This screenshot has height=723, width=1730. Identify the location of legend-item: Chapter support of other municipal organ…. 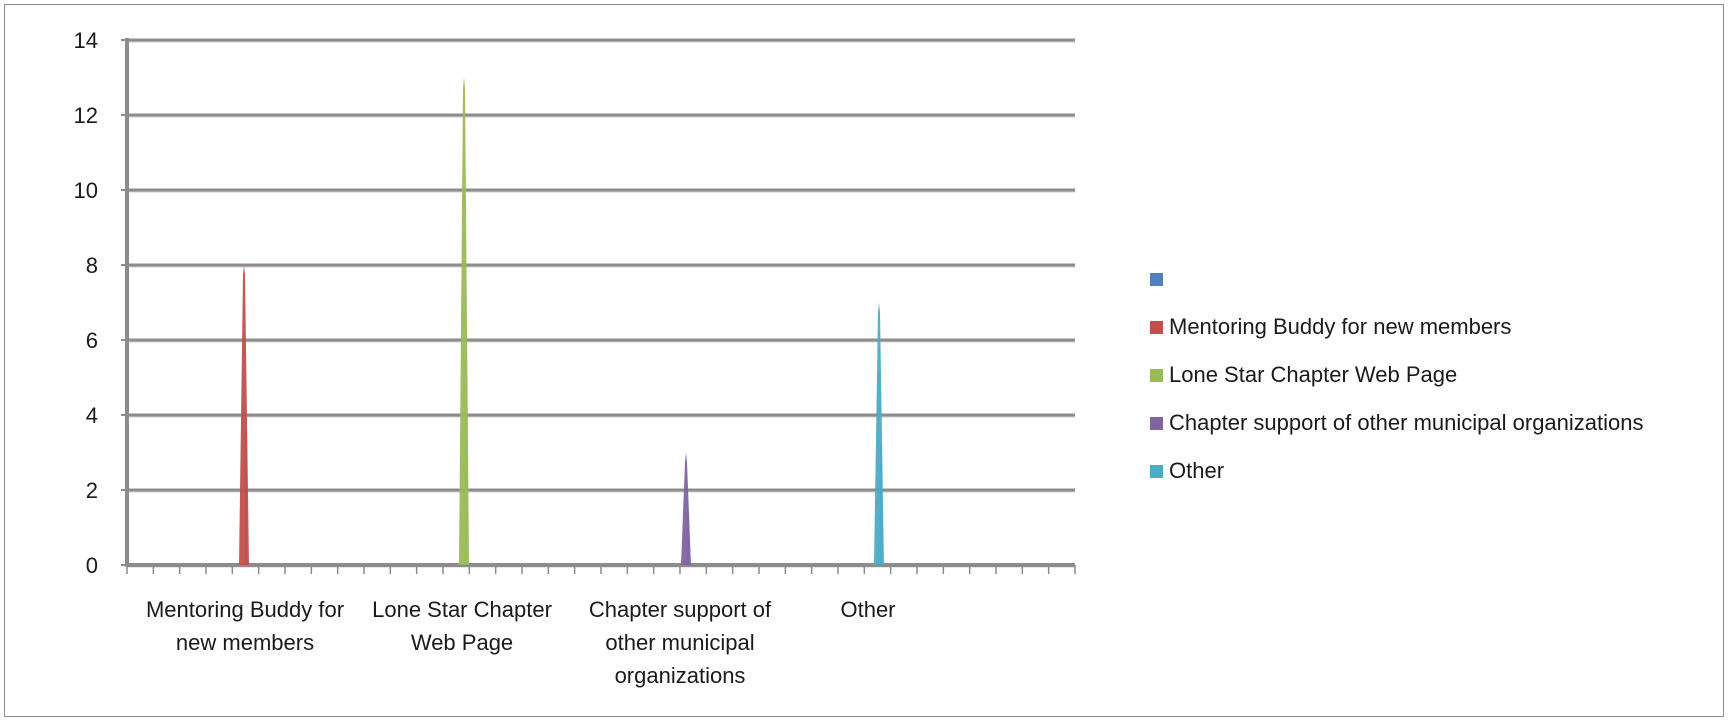
(1430, 423).